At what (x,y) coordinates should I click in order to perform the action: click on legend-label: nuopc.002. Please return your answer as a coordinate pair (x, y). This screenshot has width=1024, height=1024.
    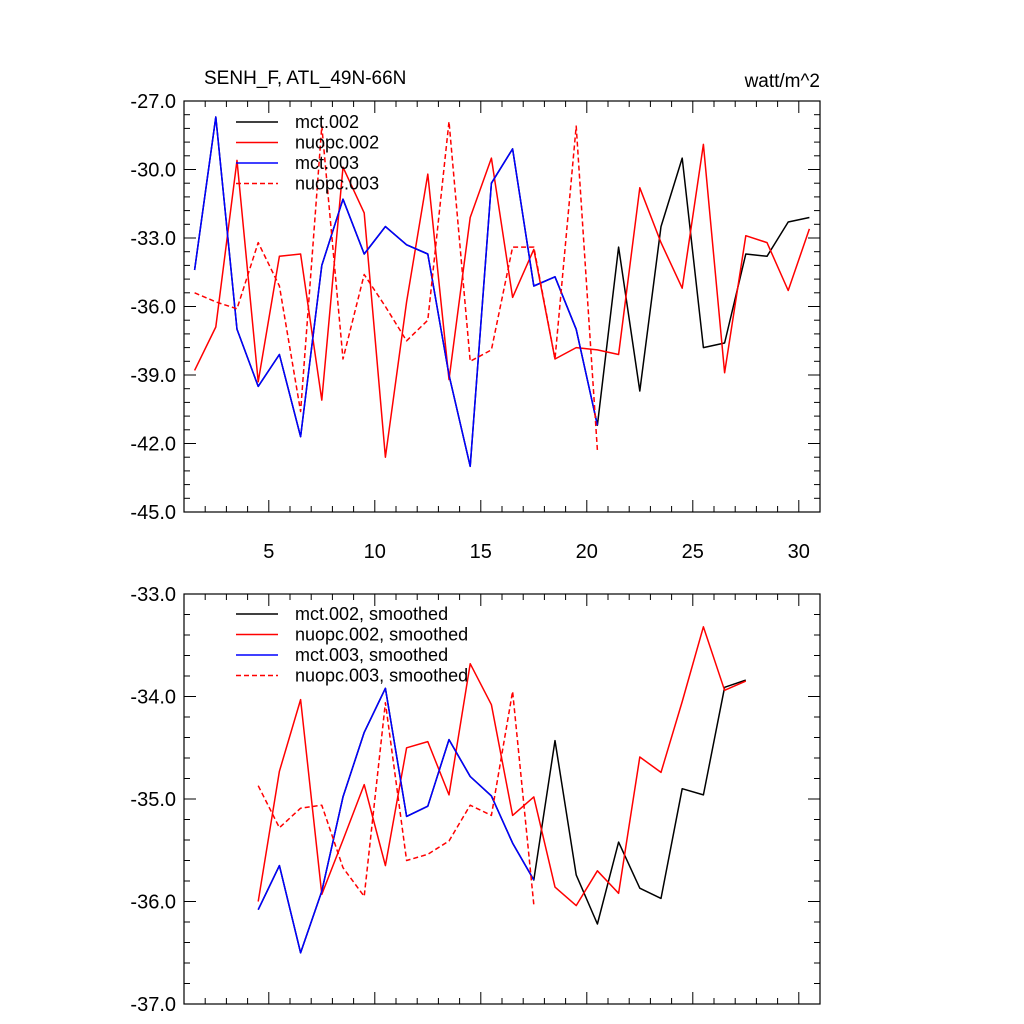
    Looking at the image, I should click on (337, 143).